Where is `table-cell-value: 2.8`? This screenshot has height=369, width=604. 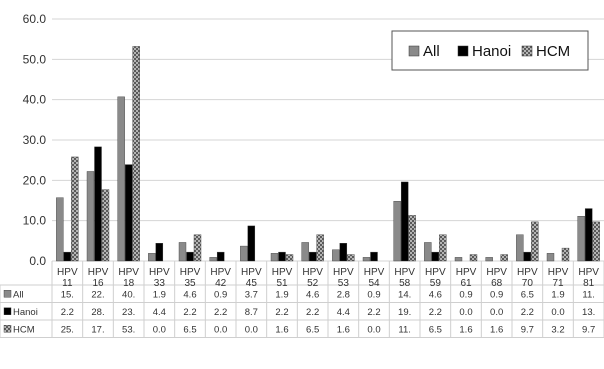
table-cell-value: 2.8 is located at coordinates (343, 294).